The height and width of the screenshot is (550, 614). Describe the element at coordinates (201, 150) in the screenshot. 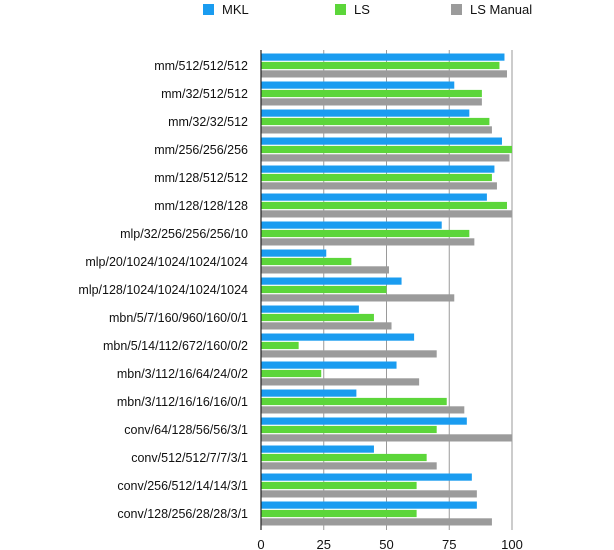

I see `category-label: mm/256/256/256` at that location.